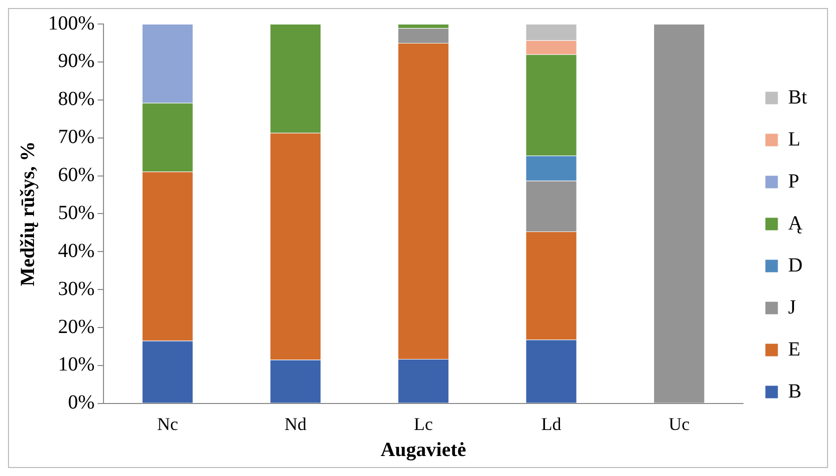 This screenshot has width=836, height=476. Describe the element at coordinates (76, 175) in the screenshot. I see `y-tick-label: 60%` at that location.